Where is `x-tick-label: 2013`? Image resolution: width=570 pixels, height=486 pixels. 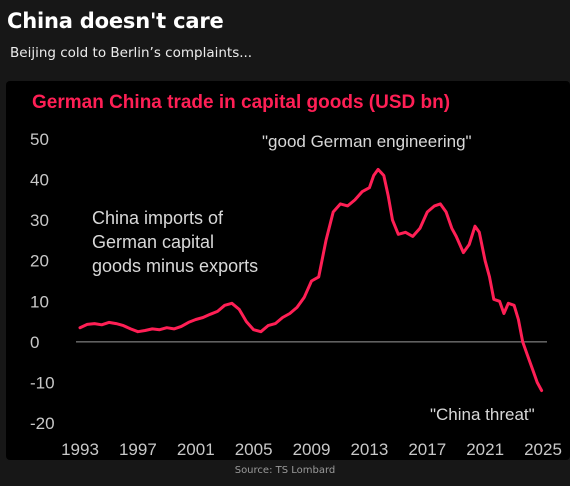 x-tick-label: 2013 is located at coordinates (369, 449).